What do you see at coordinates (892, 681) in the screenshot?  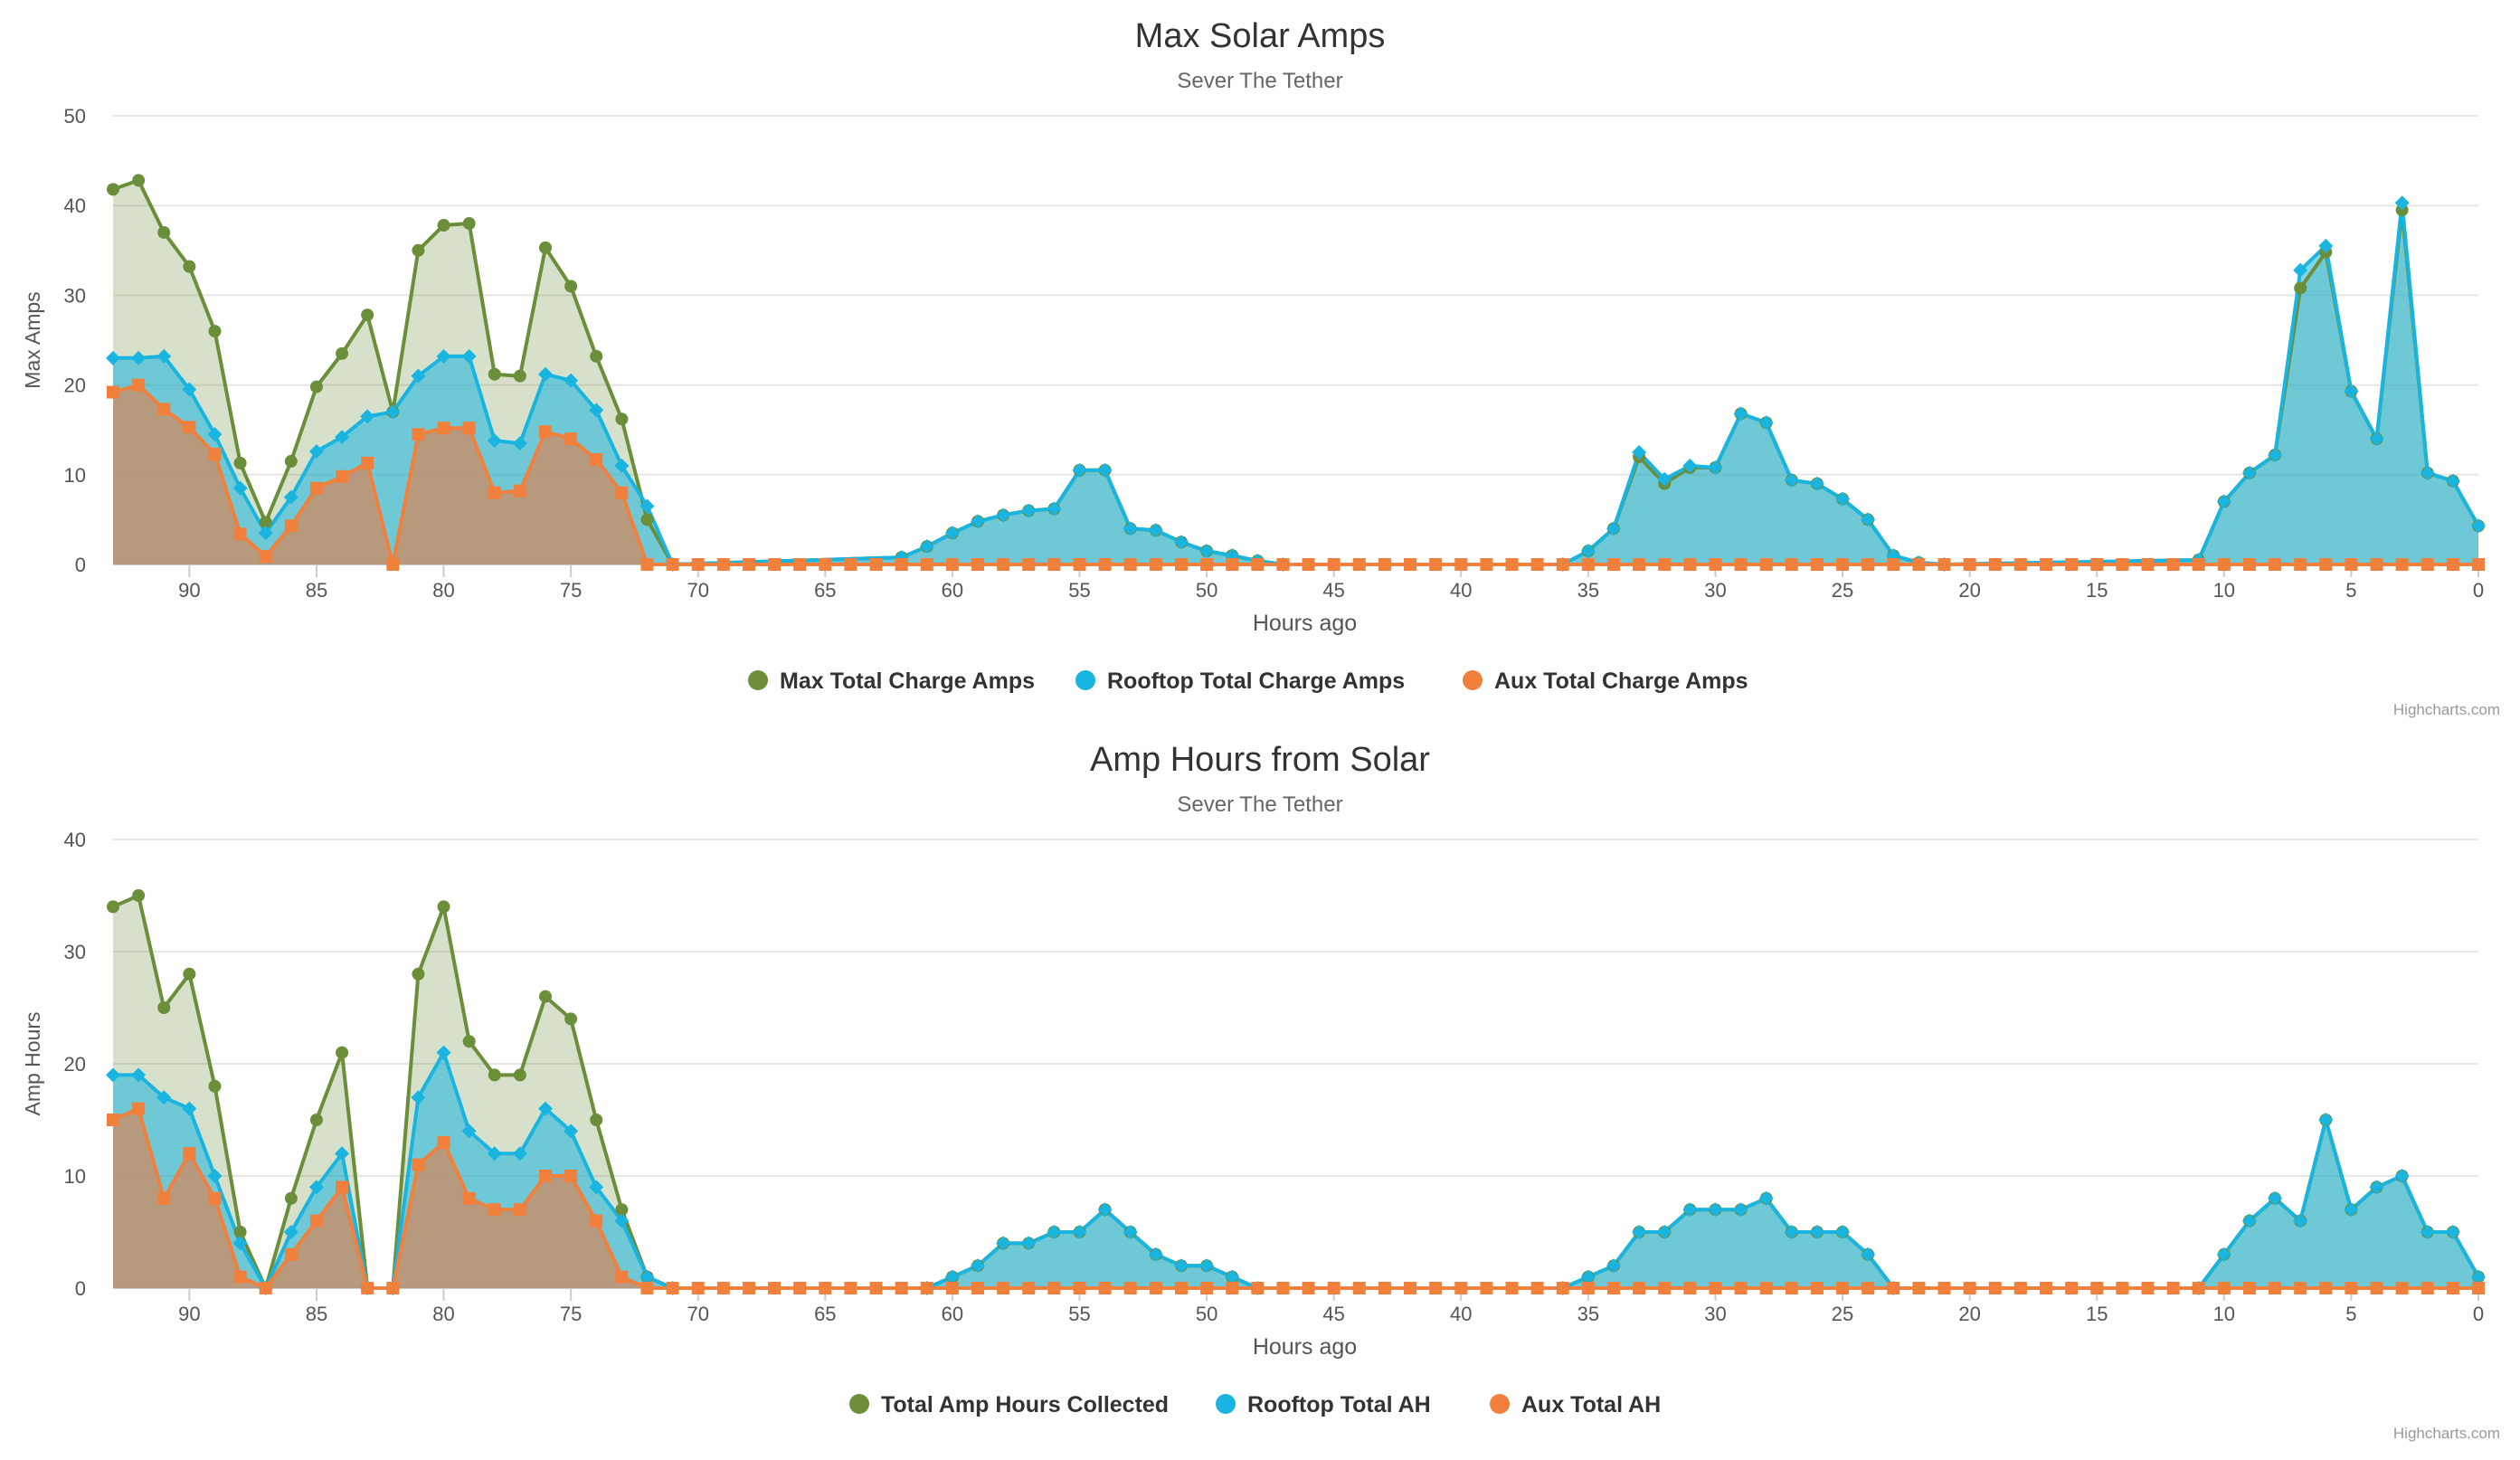 I see `legend-item: Max Total Charge Amps` at bounding box center [892, 681].